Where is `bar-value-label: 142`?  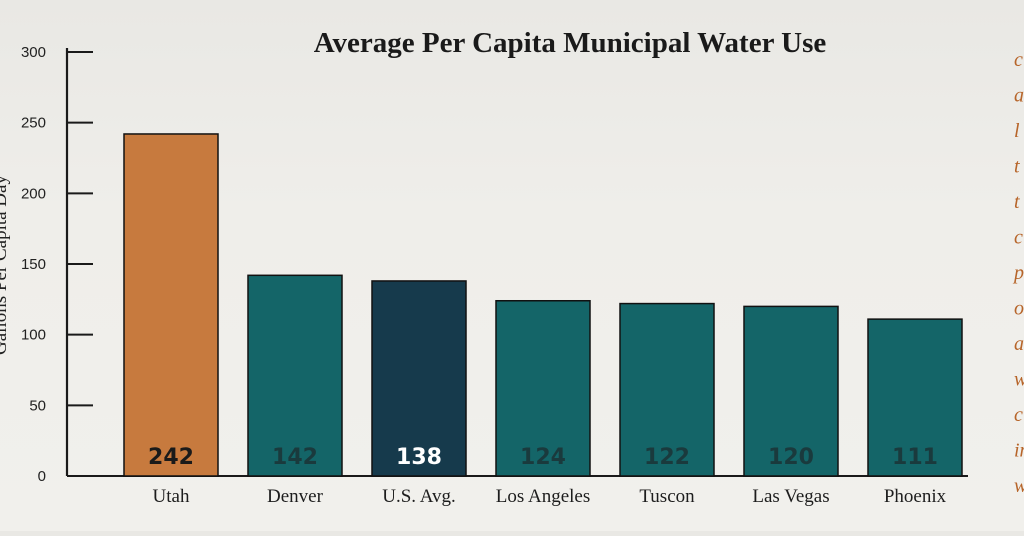
bar-value-label: 142 is located at coordinates (295, 457).